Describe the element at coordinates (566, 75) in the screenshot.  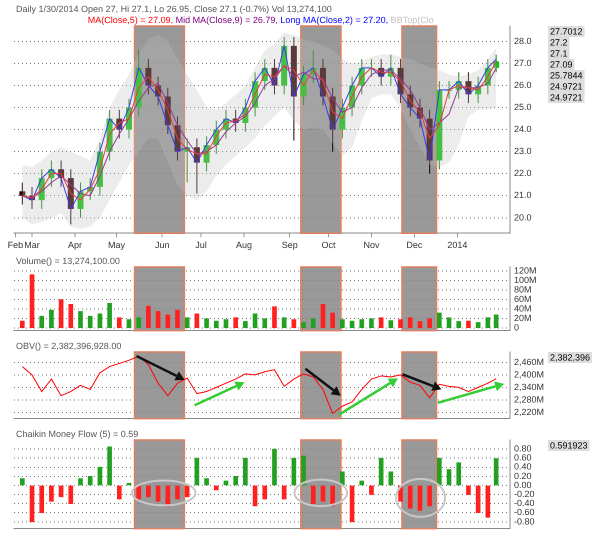
I see `text: 25.7844` at that location.